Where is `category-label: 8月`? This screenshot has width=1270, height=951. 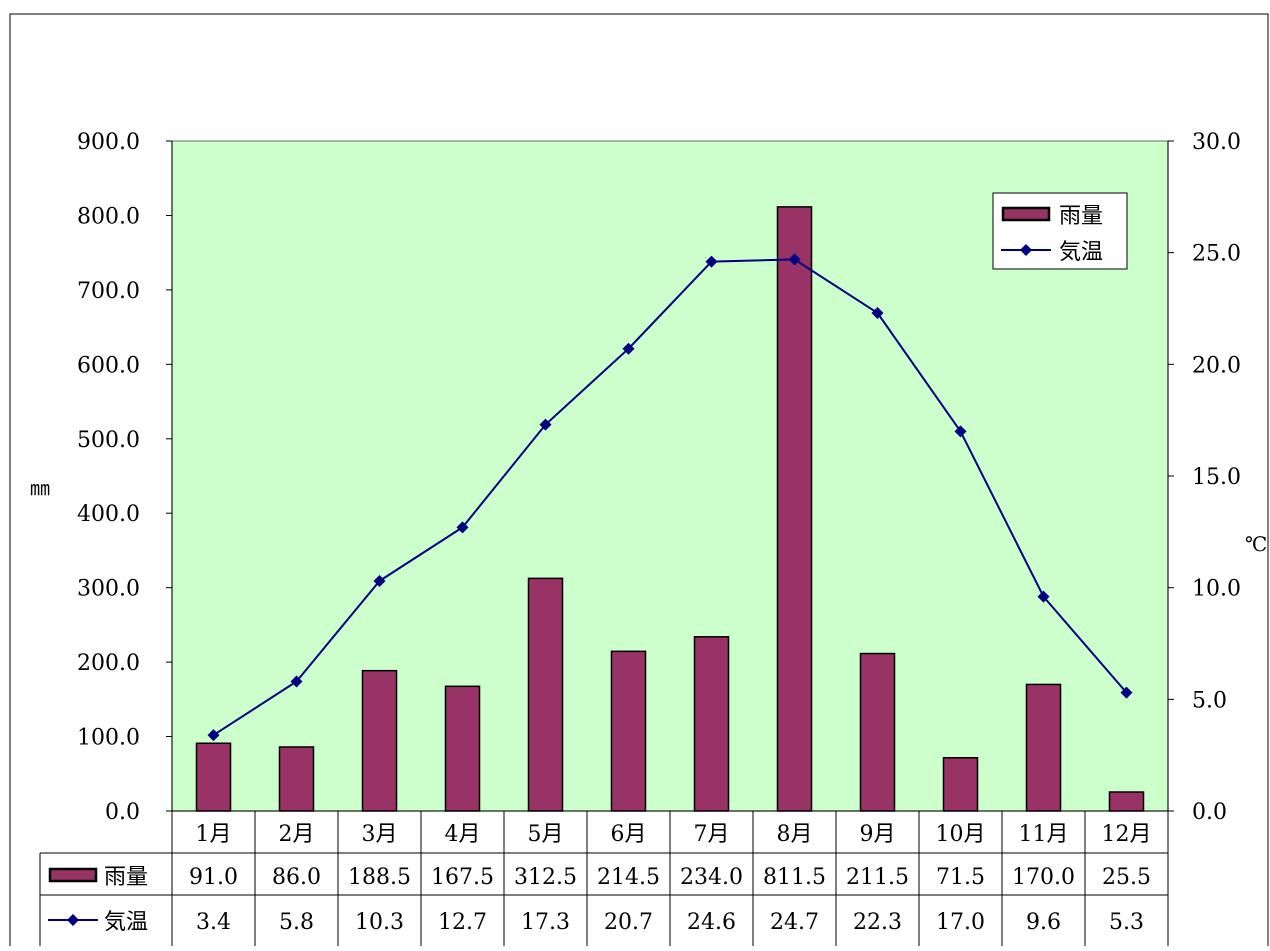
category-label: 8月 is located at coordinates (795, 834).